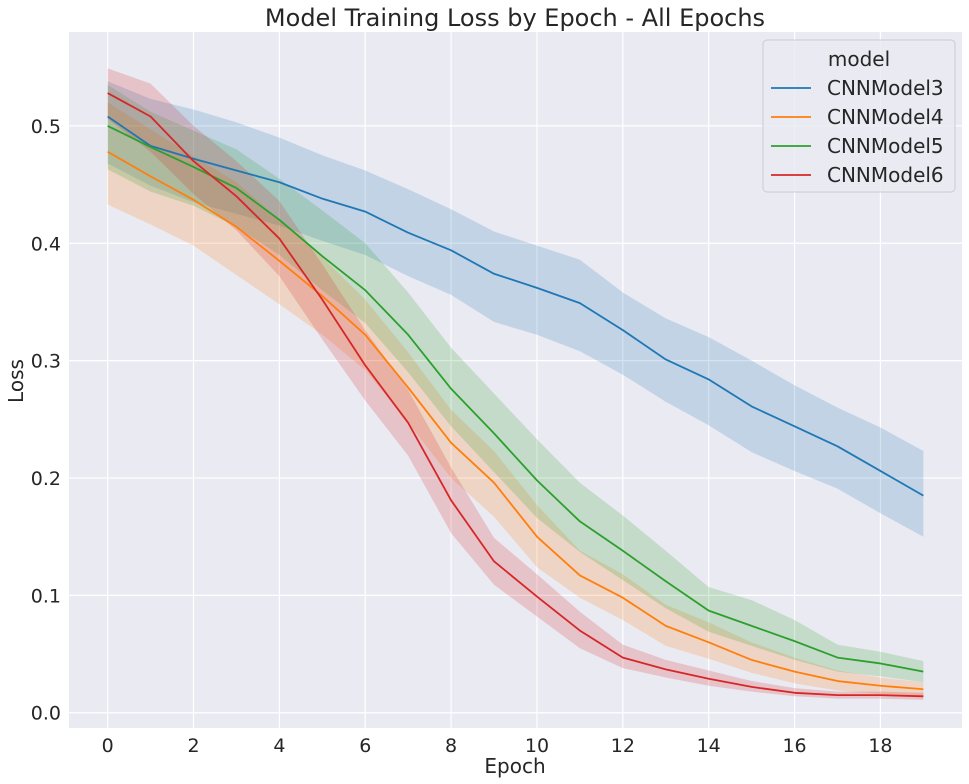 This screenshot has height=784, width=969. What do you see at coordinates (885, 146) in the screenshot?
I see `legend-label: CNNModel5` at bounding box center [885, 146].